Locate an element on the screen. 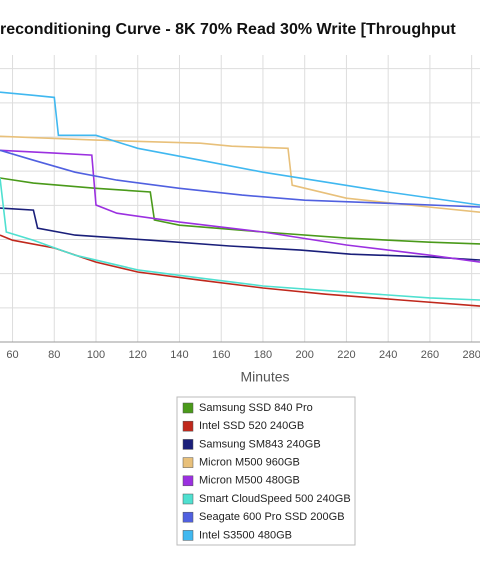 This screenshot has height=570, width=480. legend-label: Smart CloudSpeed 500 240GB is located at coordinates (275, 499).